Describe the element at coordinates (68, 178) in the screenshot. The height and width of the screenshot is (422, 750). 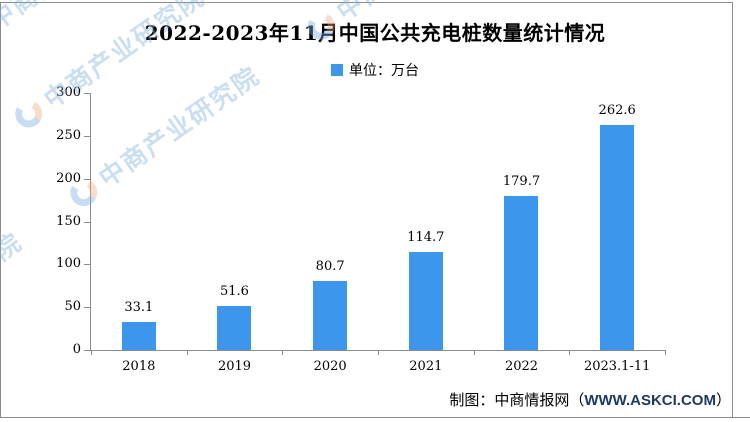
I see `y-axis-tick-label: 200` at that location.